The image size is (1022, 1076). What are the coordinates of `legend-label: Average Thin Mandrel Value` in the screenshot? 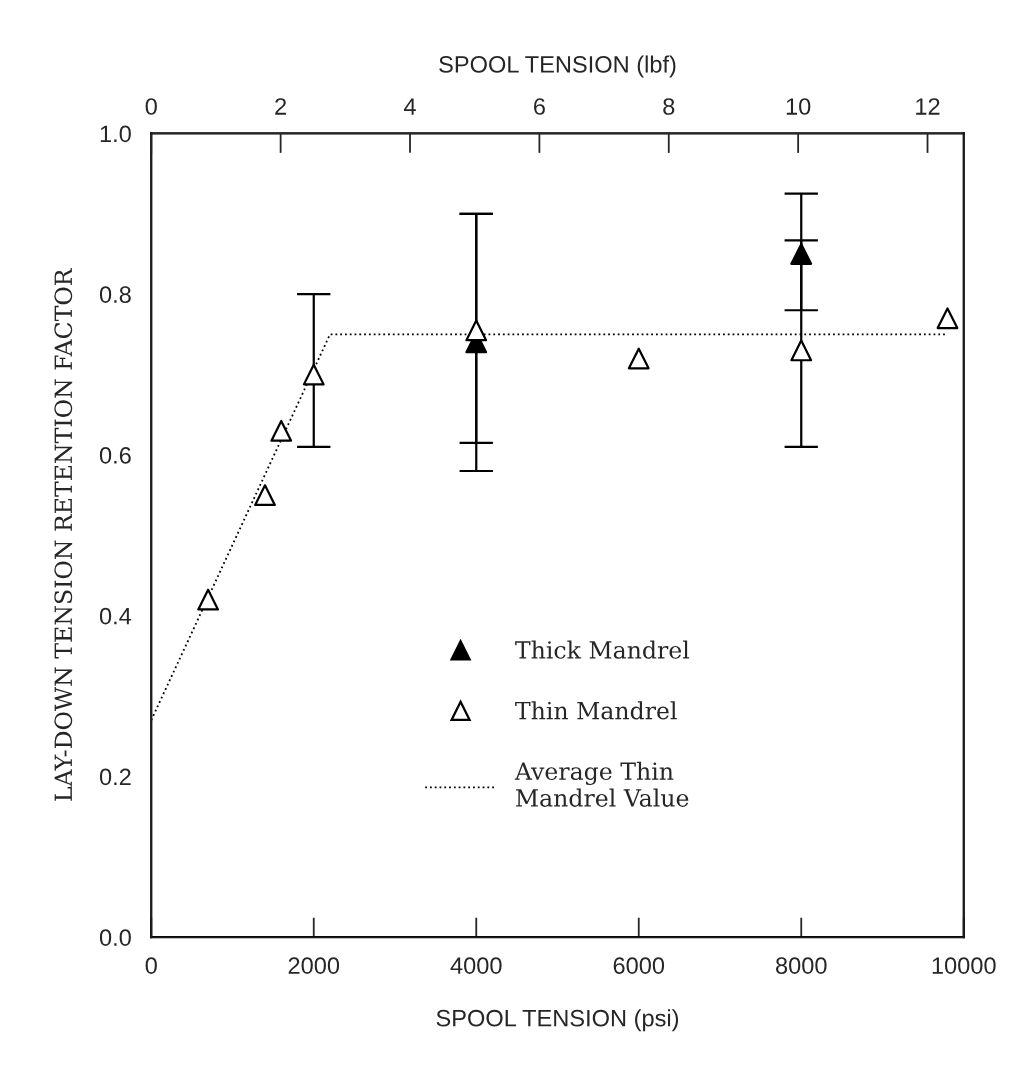 It's located at (601, 784).